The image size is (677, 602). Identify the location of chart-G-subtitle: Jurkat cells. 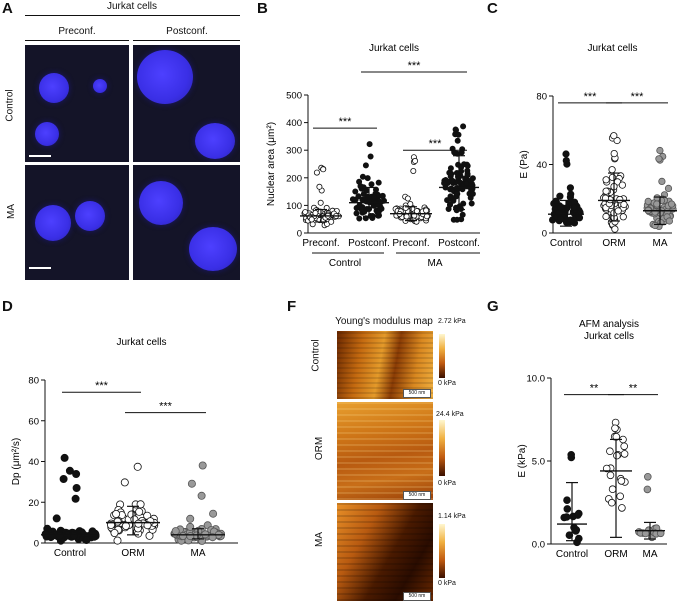
(609, 336).